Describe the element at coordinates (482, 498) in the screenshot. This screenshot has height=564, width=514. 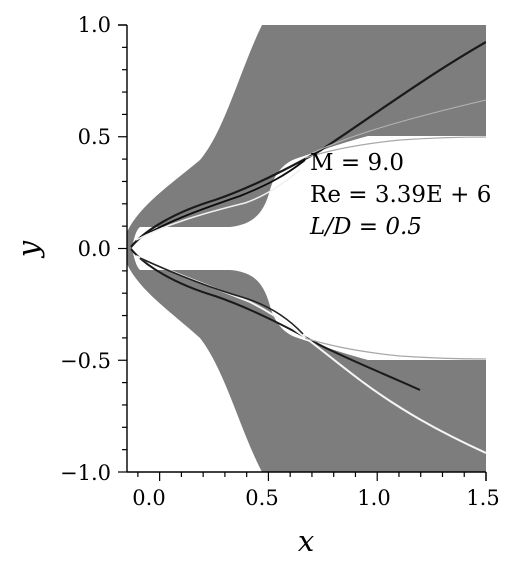
I see `x-tick-label: 1.5` at that location.